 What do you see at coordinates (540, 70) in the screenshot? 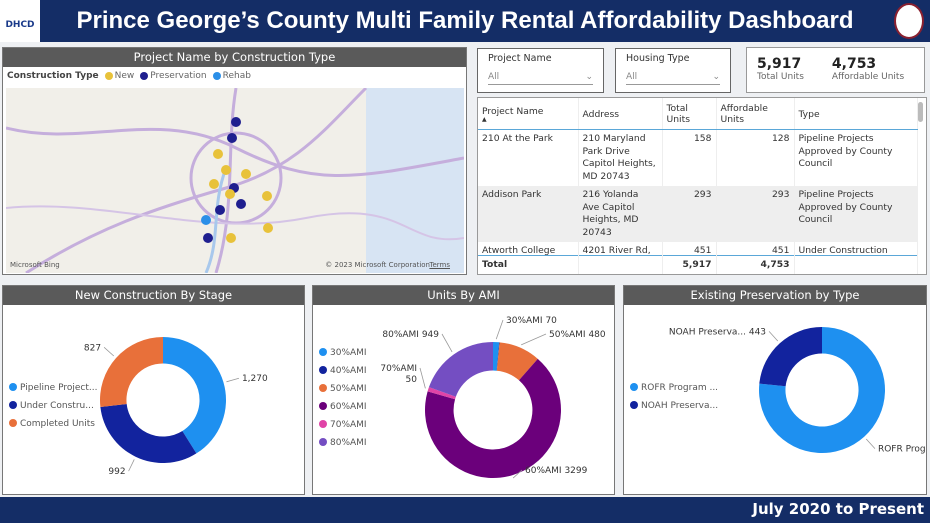
I see `project-name-slicer: Project Name All ⌄` at bounding box center [540, 70].